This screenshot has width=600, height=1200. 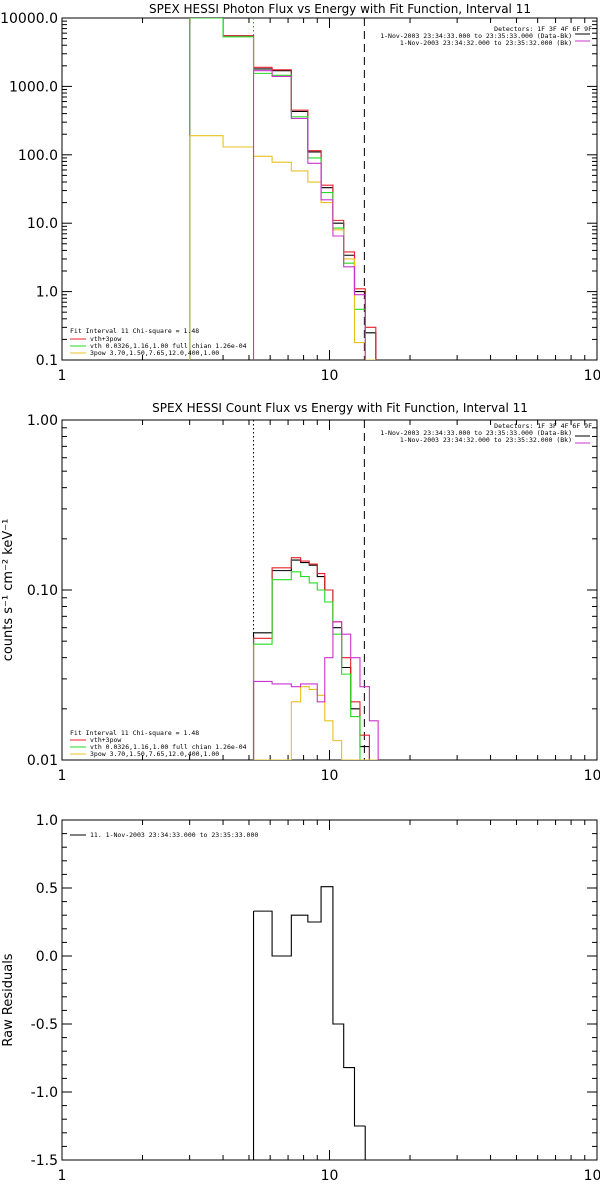 I want to click on y-tick-label: 0.5, so click(x=47, y=889).